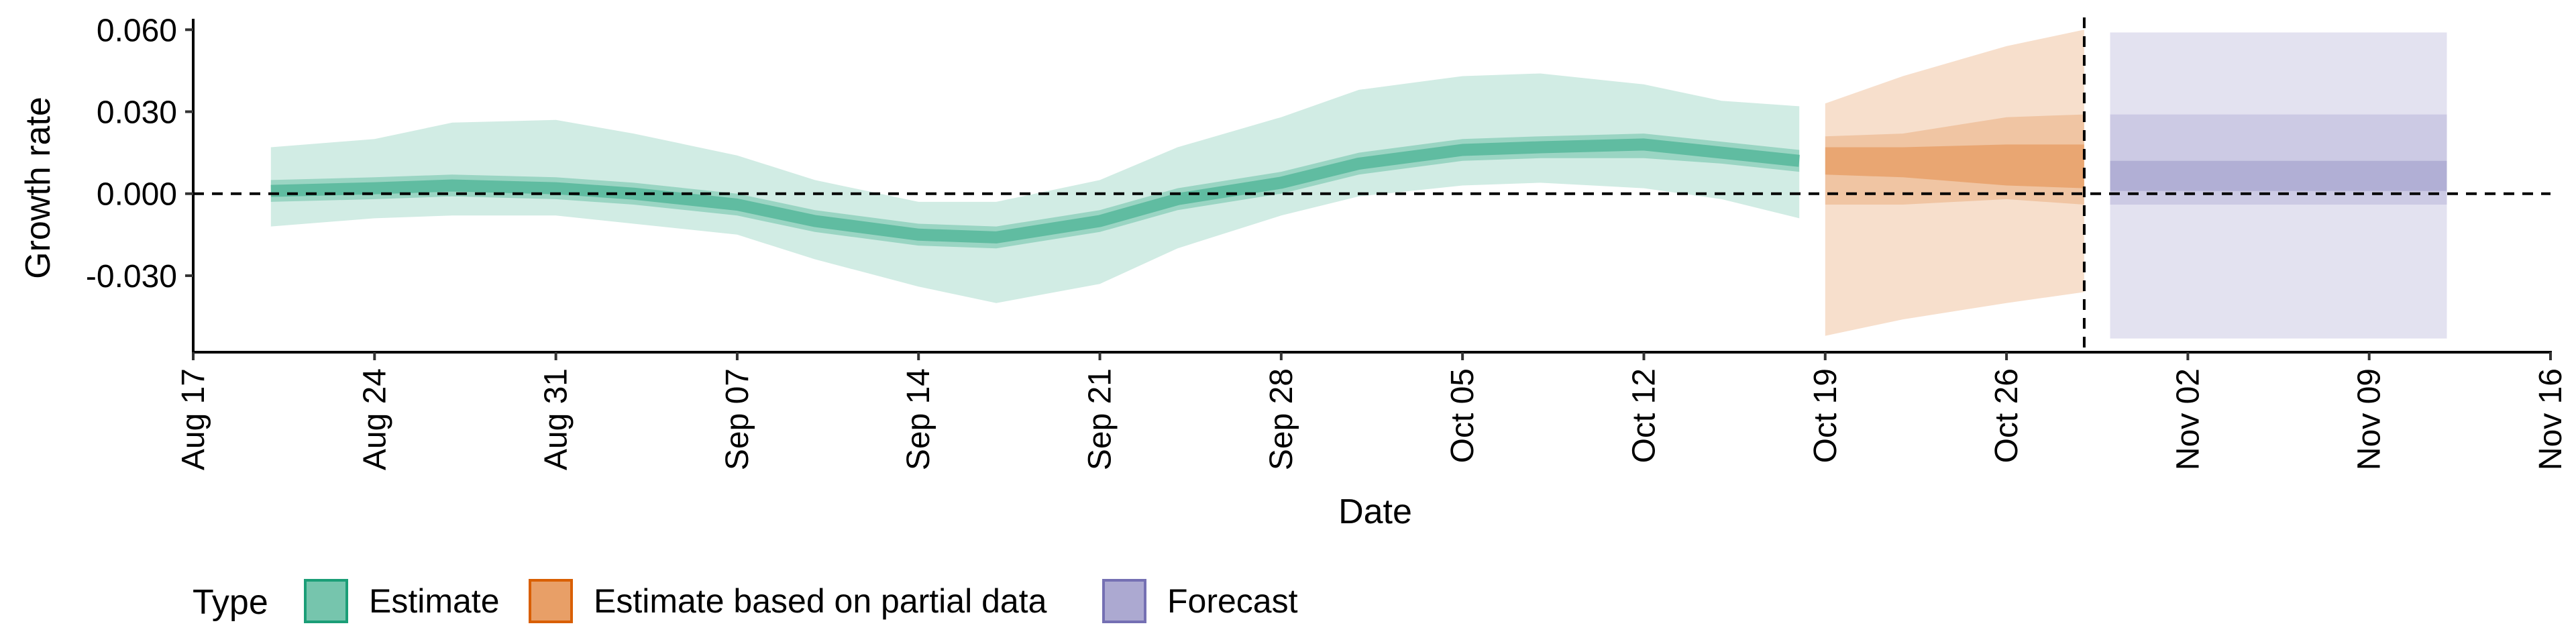 The height and width of the screenshot is (644, 2576). I want to click on x-tick-label: Aug 31, so click(556, 419).